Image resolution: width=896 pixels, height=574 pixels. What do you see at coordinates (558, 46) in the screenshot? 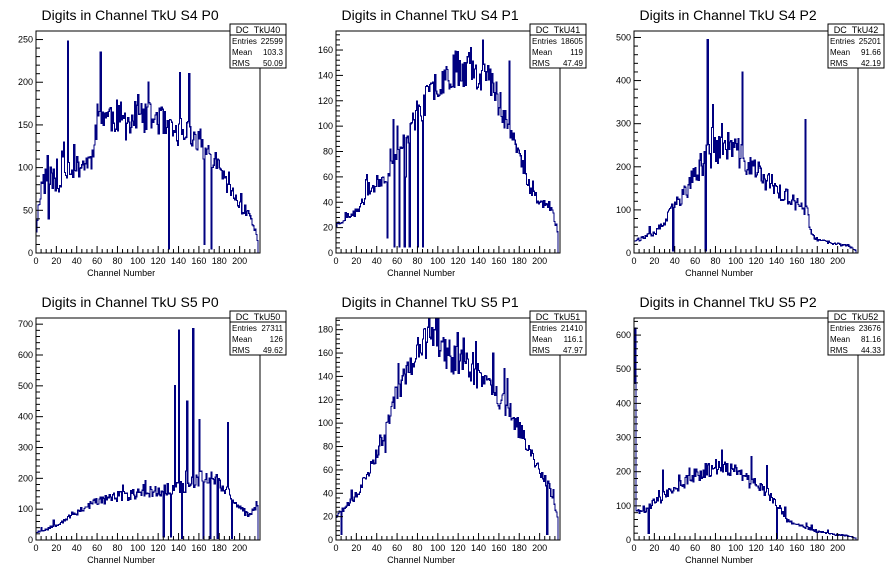
I see `stats-box: DC_TkU41 Entries 18605 Mean 119 RMS 47.49` at bounding box center [558, 46].